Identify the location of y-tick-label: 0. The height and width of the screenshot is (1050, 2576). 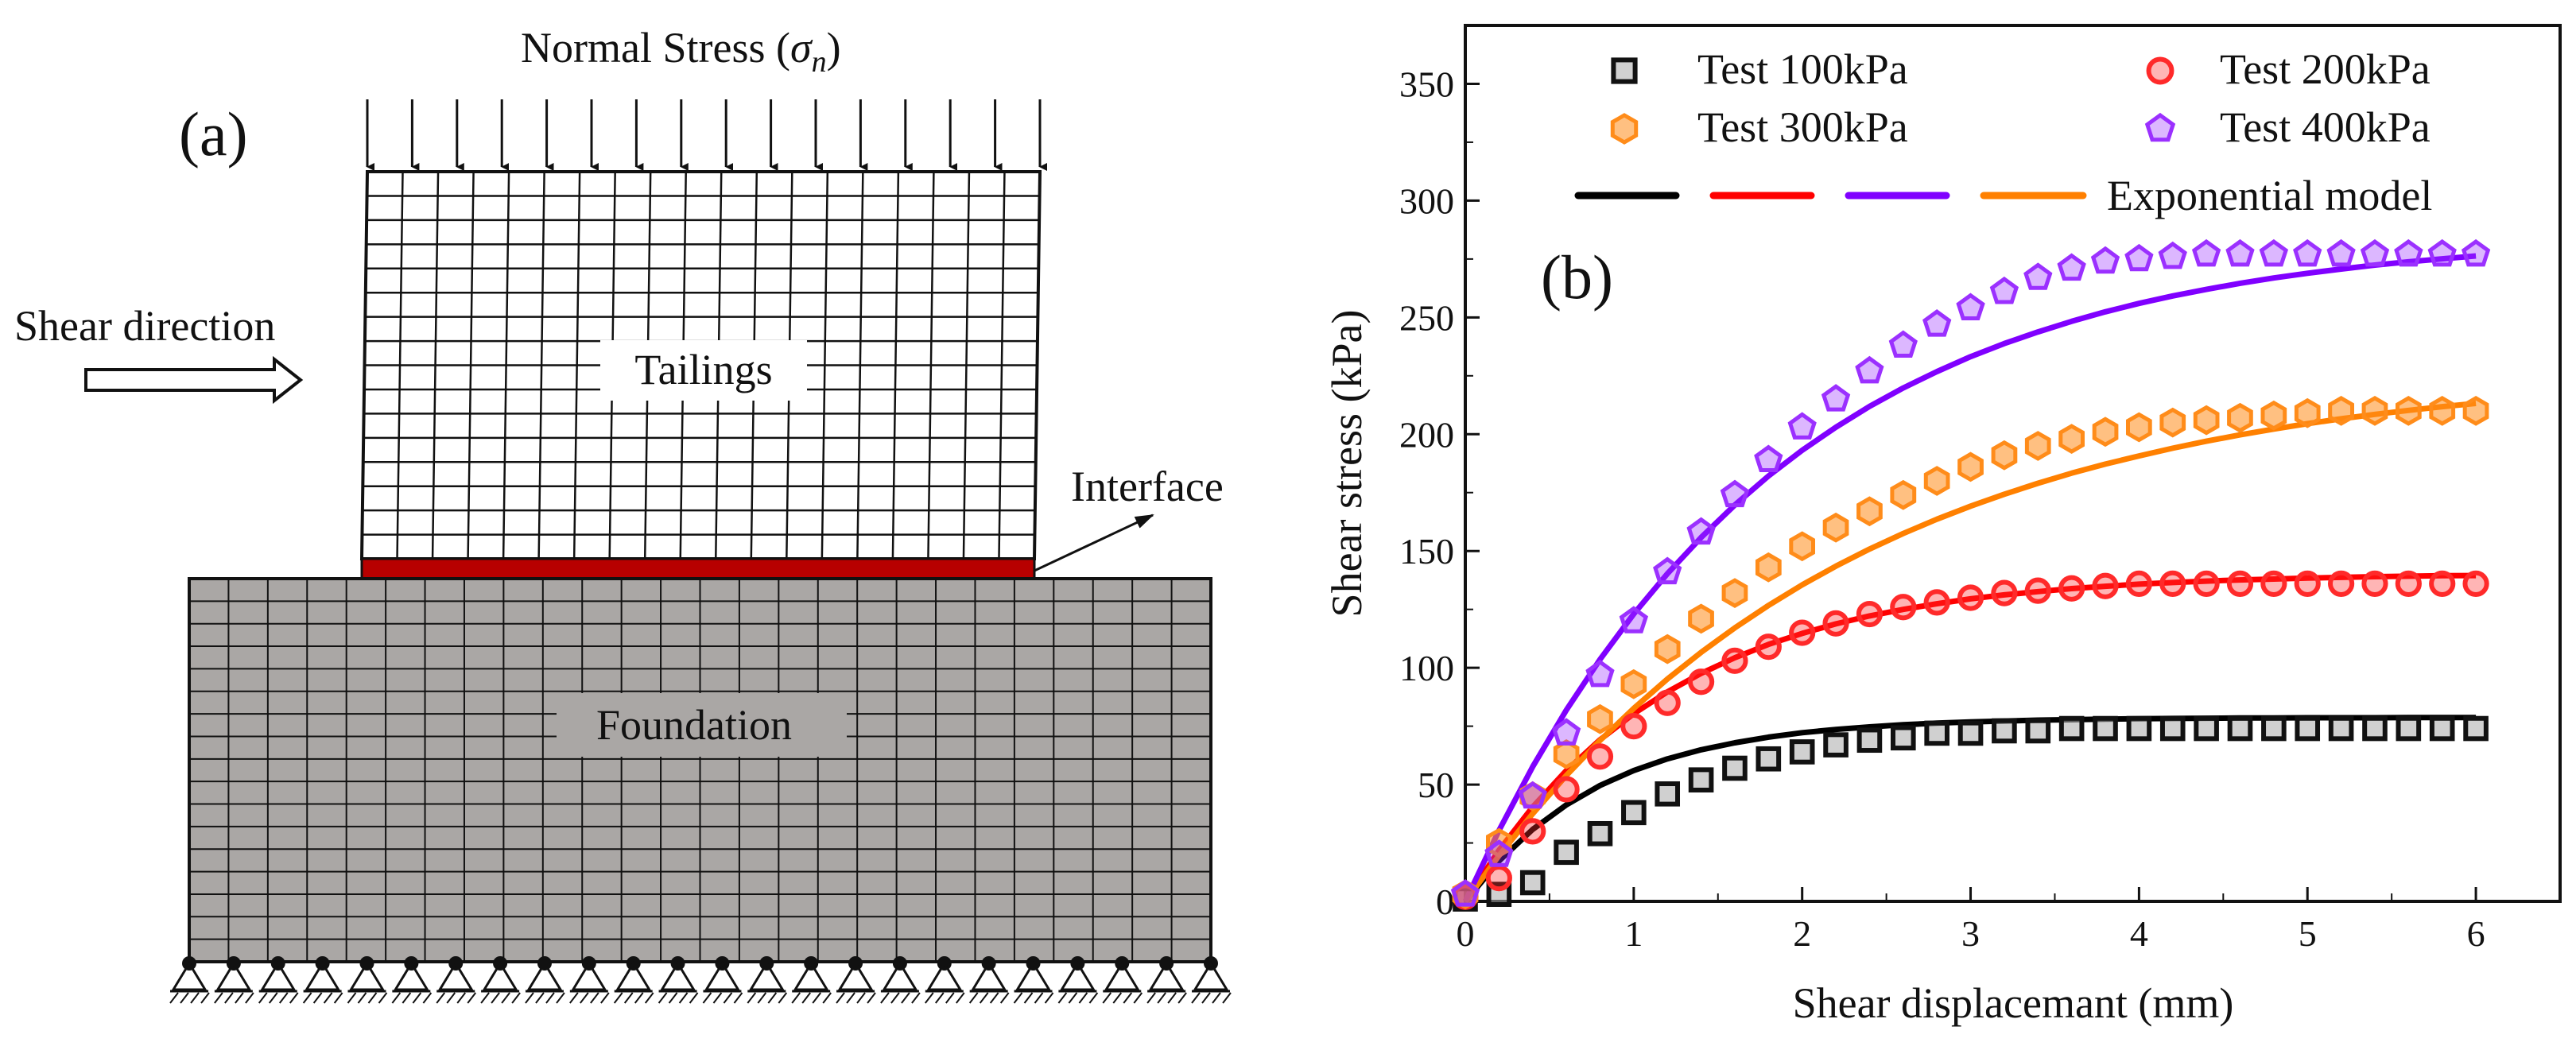
(1445, 902).